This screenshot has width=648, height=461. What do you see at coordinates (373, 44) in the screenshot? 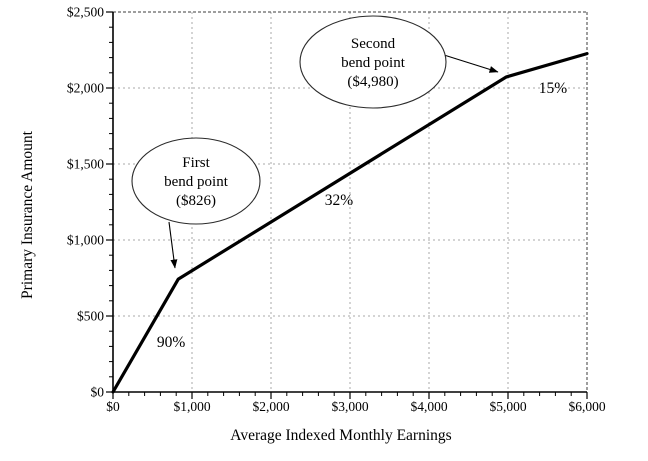
I see `callout-text-line: Second` at bounding box center [373, 44].